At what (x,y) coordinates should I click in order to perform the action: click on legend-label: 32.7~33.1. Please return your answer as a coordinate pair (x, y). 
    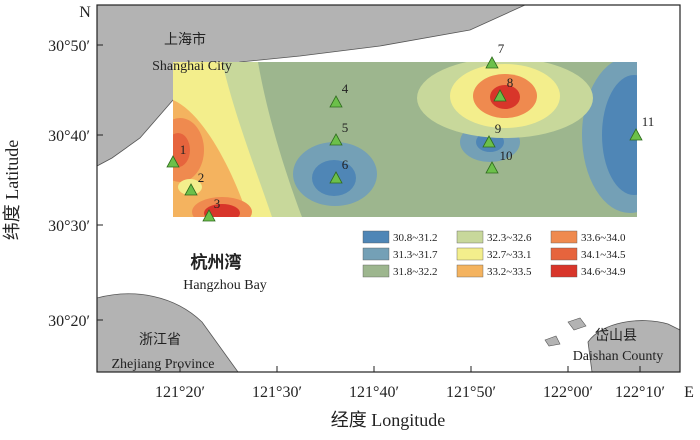
    Looking at the image, I should click on (509, 255).